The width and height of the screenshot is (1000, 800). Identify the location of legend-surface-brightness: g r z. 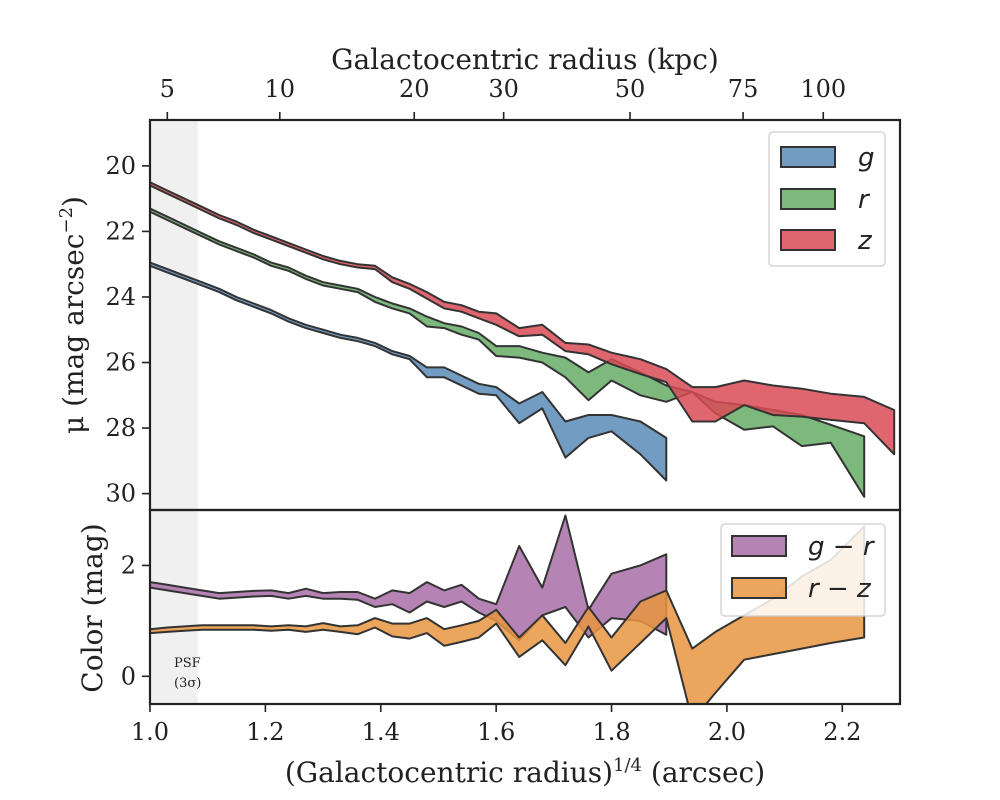
(827, 199).